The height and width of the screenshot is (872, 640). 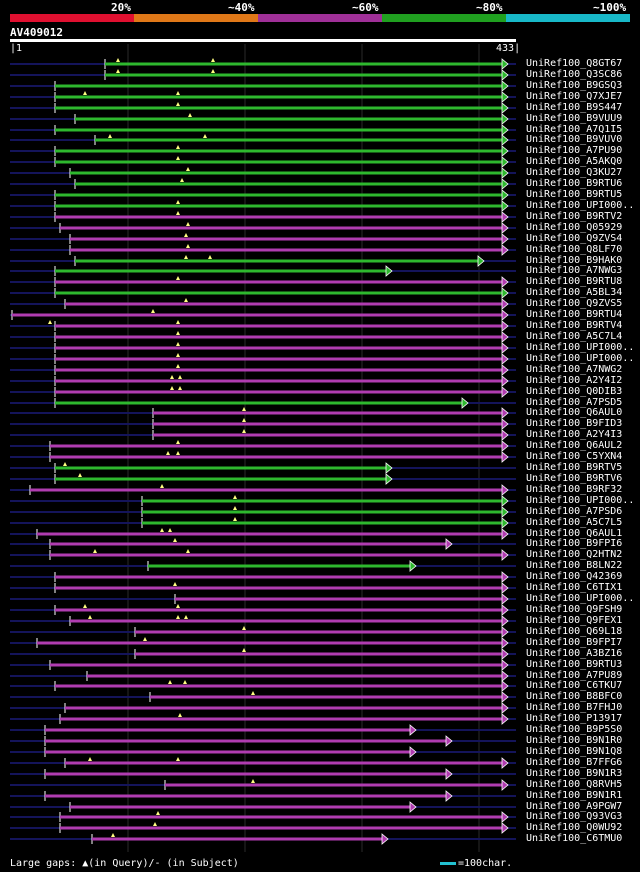 What do you see at coordinates (574, 249) in the screenshot?
I see `hit-label: UniRef100_Q8LF70` at bounding box center [574, 249].